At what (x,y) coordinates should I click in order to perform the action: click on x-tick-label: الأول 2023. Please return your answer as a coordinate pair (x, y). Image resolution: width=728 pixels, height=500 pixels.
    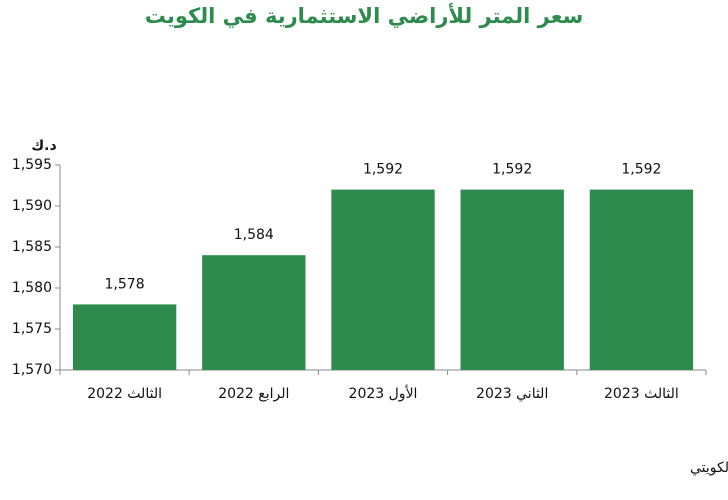
    Looking at the image, I should click on (383, 393).